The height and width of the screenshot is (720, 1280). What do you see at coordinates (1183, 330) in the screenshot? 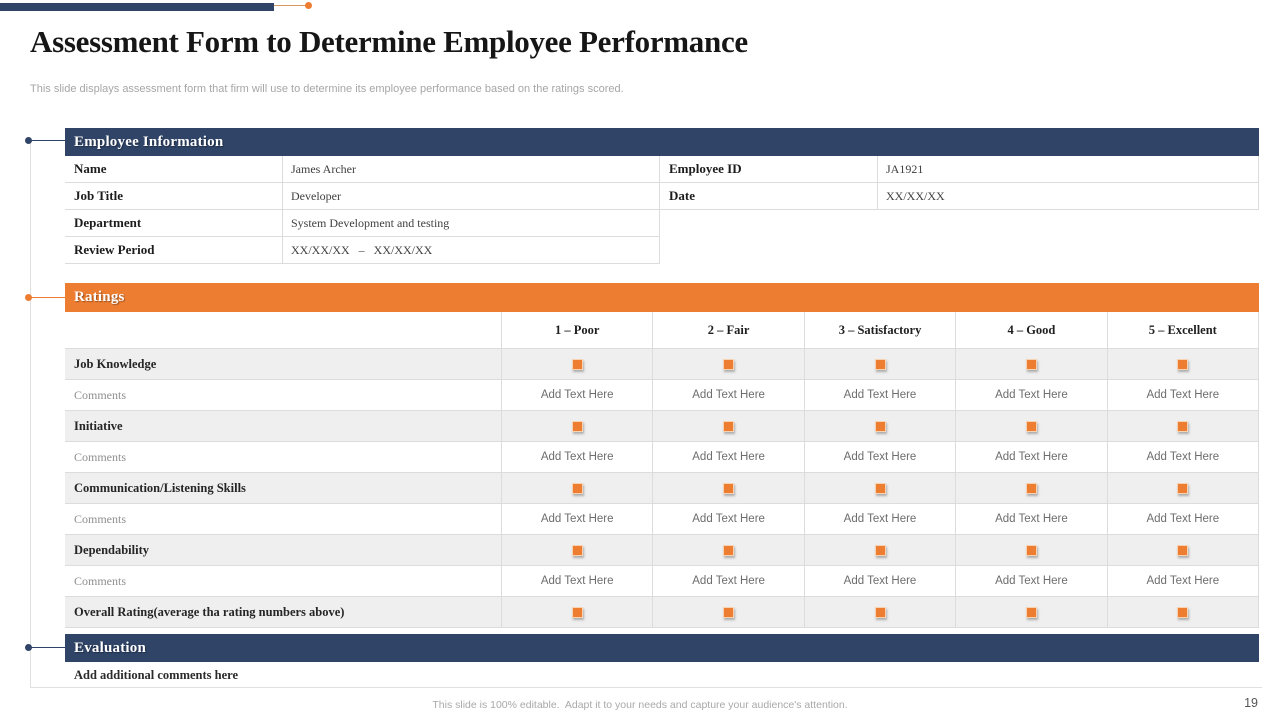
I see `rating-scale-header: 5 – Excellent` at bounding box center [1183, 330].